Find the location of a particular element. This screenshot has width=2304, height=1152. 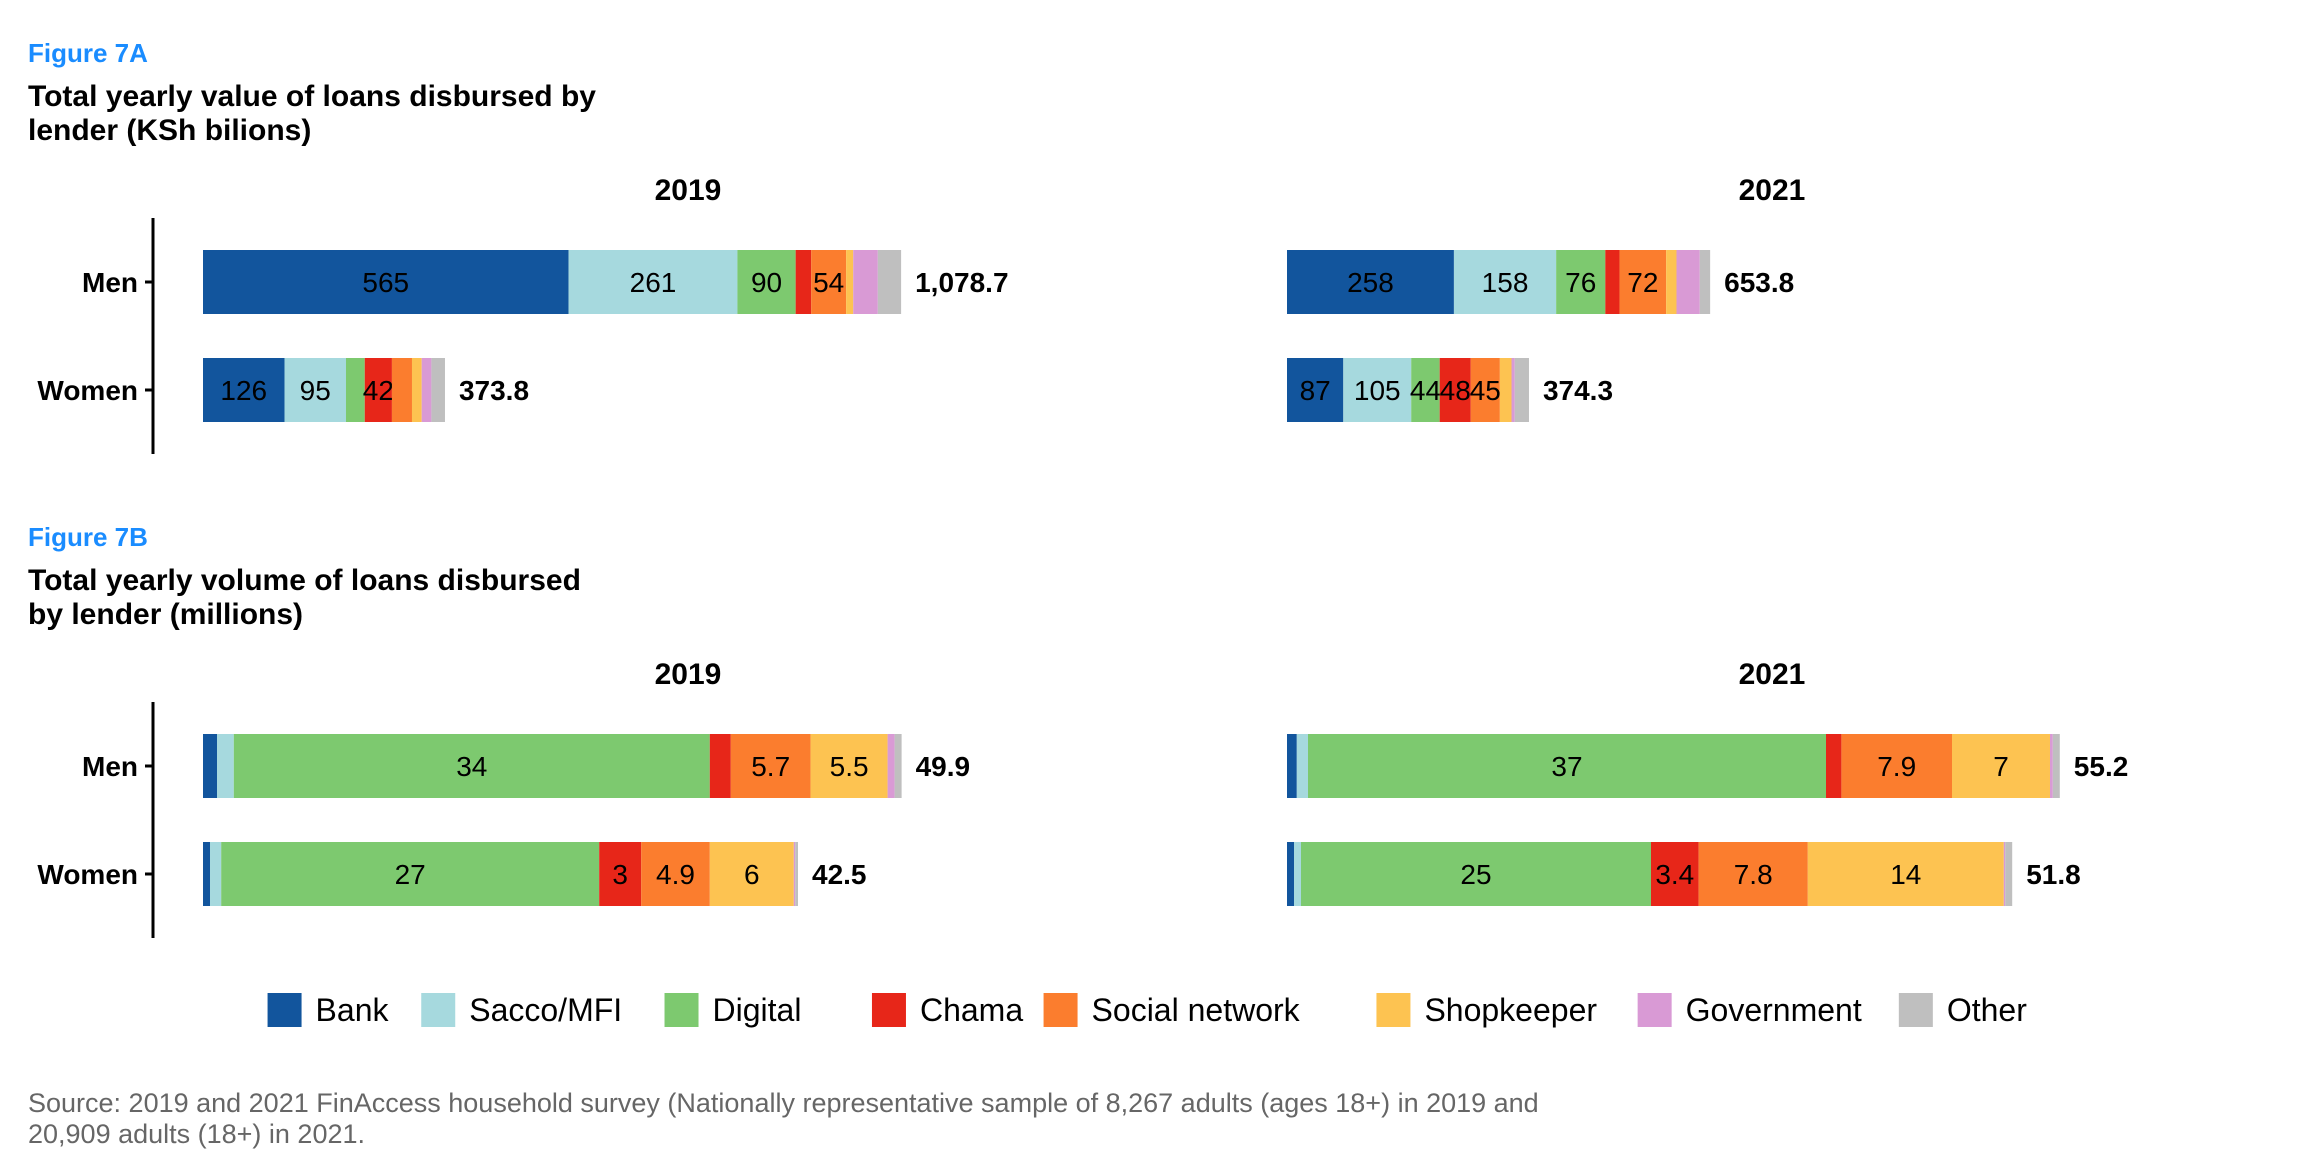

bar-men: 258 158 76 72 653.8 is located at coordinates (1540, 282).